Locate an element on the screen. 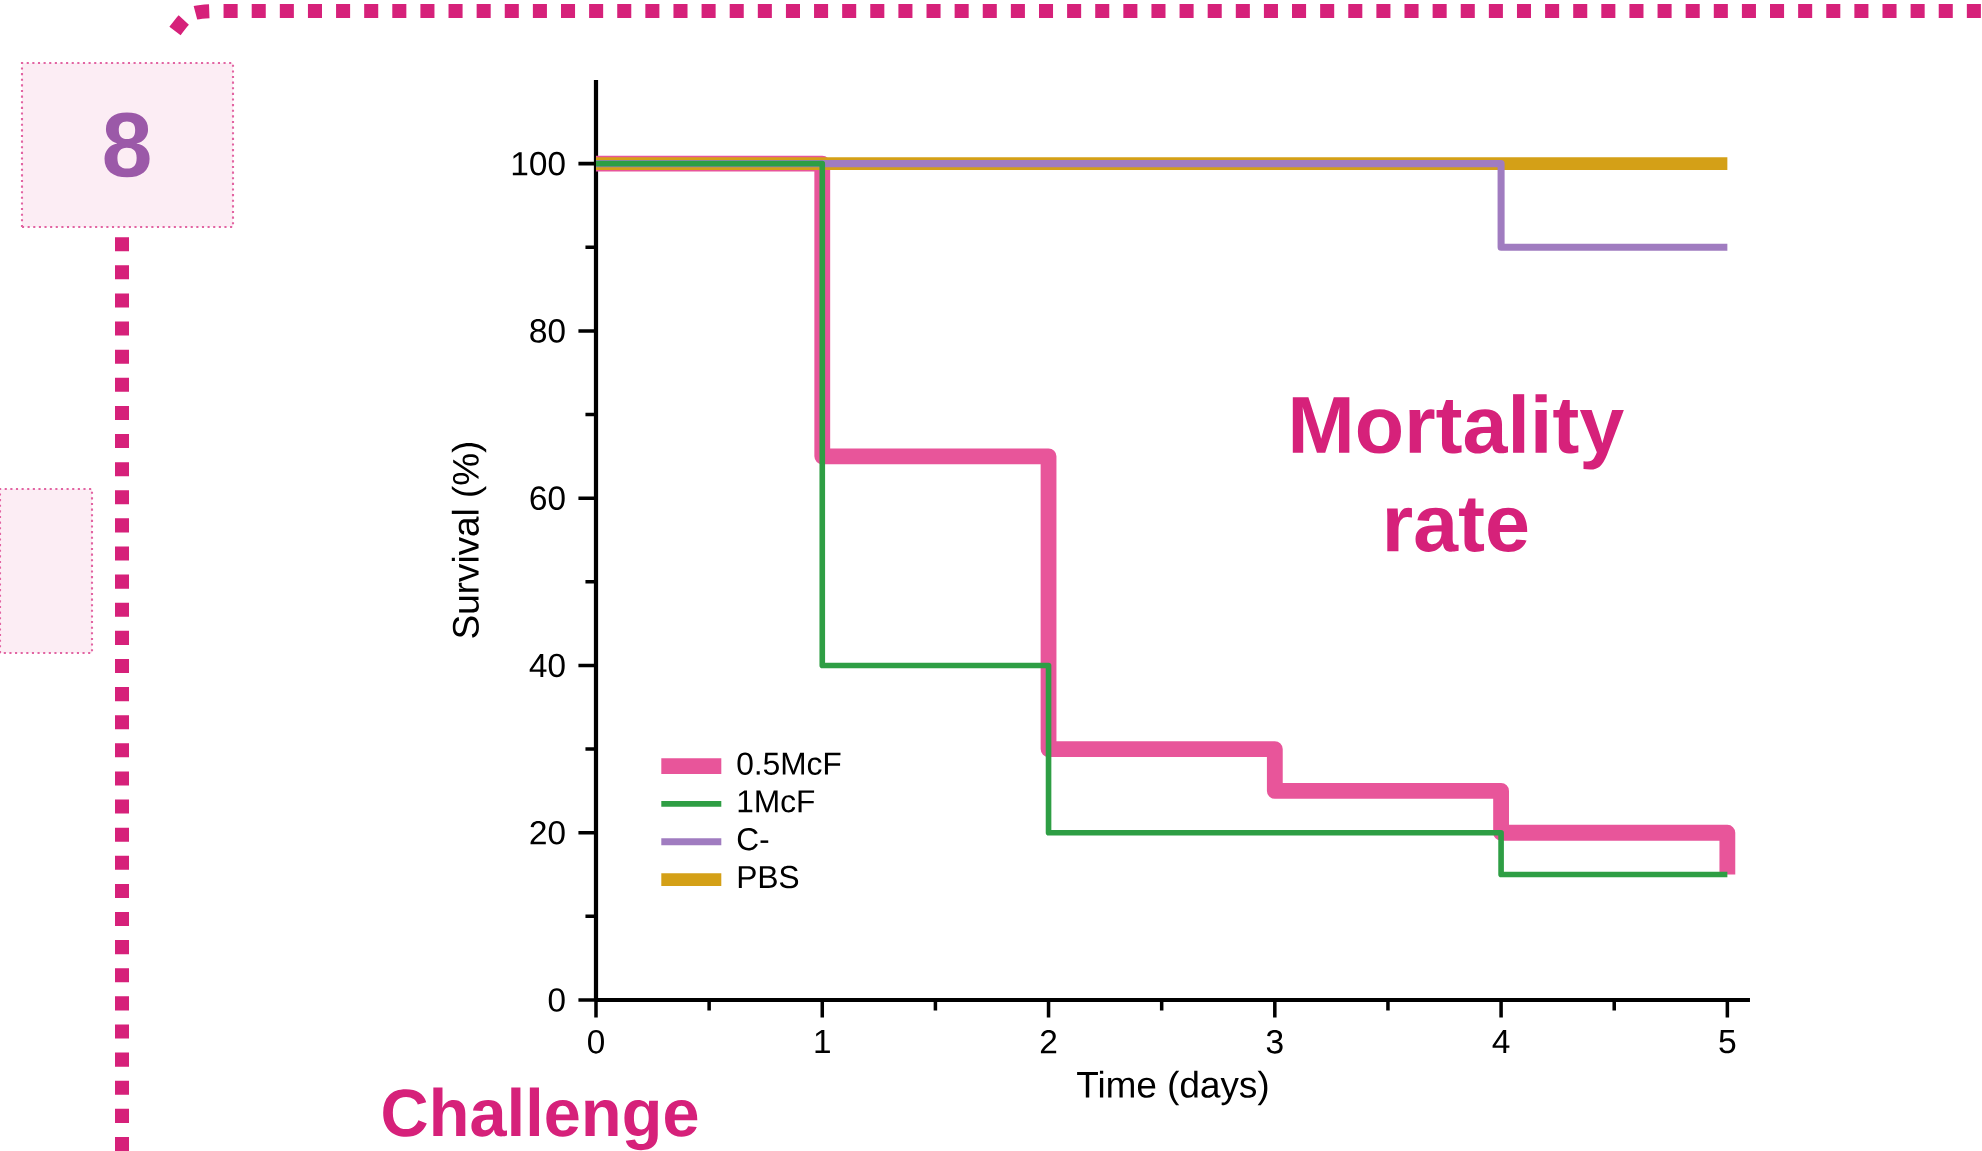 The image size is (1982, 1151). text: Challenge is located at coordinates (540, 1119).